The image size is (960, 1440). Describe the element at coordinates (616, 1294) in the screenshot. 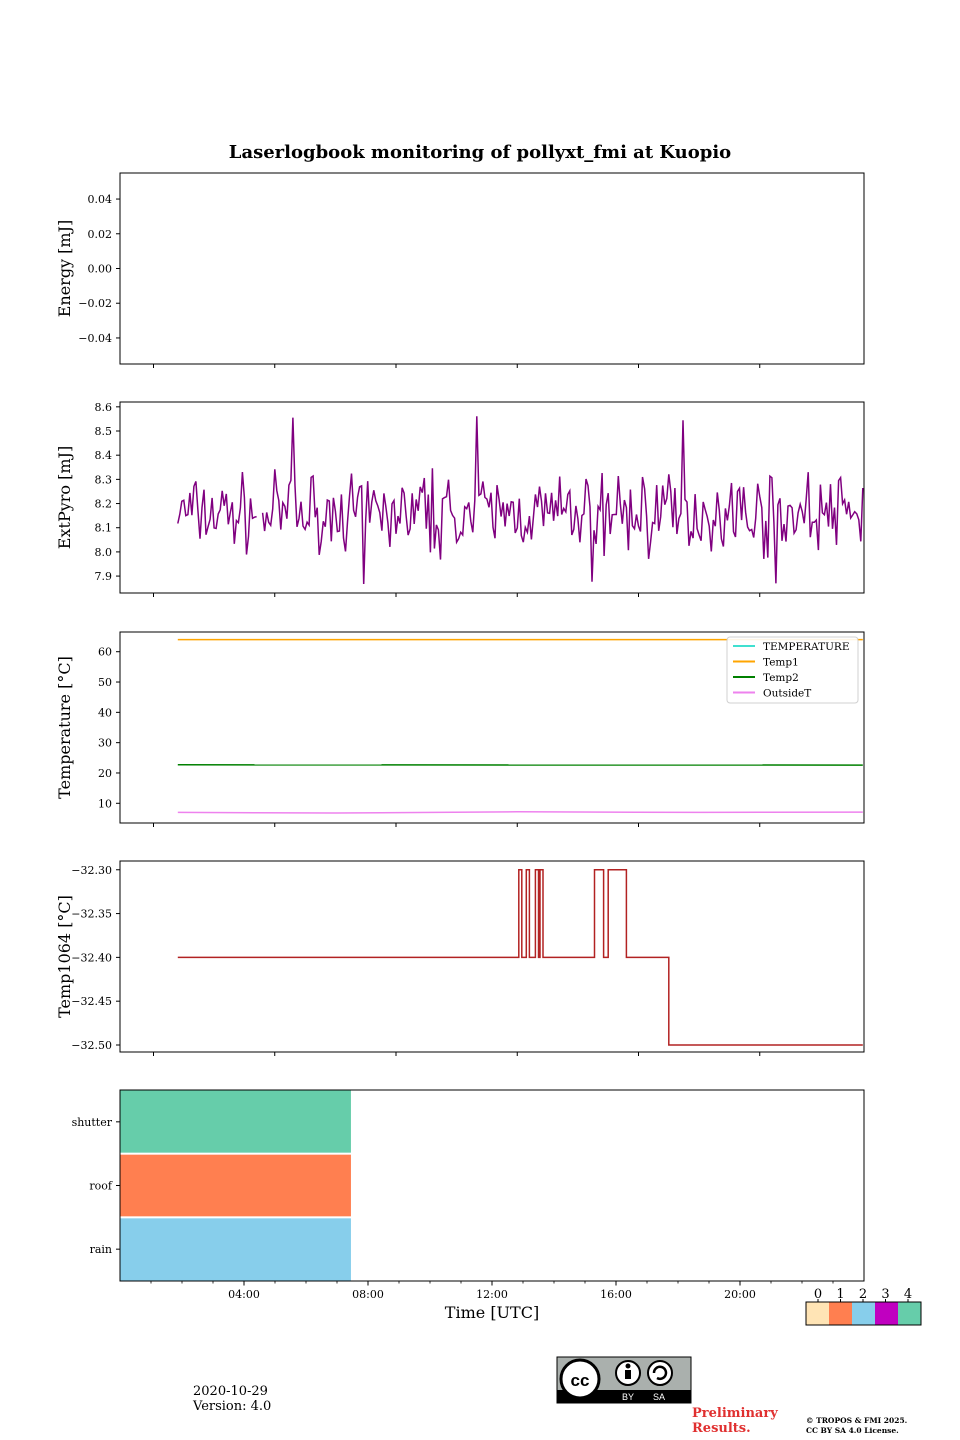

I see `x-tick-label: 16:00` at that location.